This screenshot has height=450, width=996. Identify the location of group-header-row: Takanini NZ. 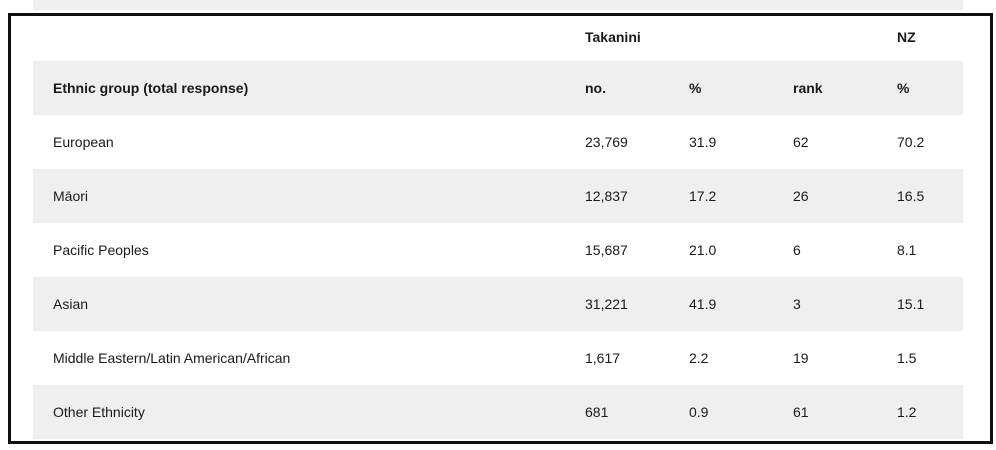
(498, 37).